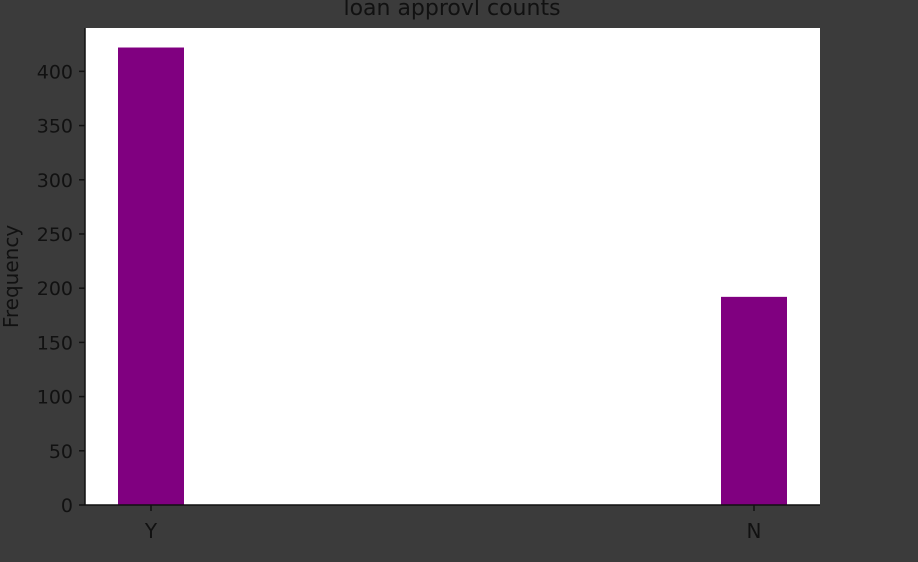 This screenshot has width=918, height=562. I want to click on y-axis: 0 50 100 150 200 250 300 350 400, so click(61, 272).